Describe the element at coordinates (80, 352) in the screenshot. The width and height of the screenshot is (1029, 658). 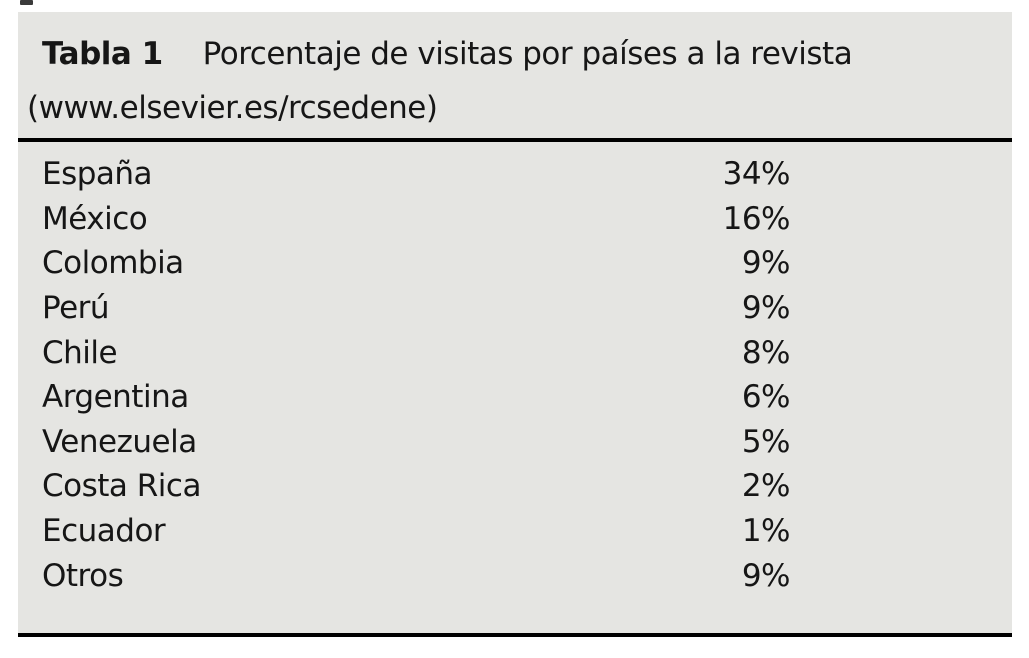
I see `country-cell: Chile` at that location.